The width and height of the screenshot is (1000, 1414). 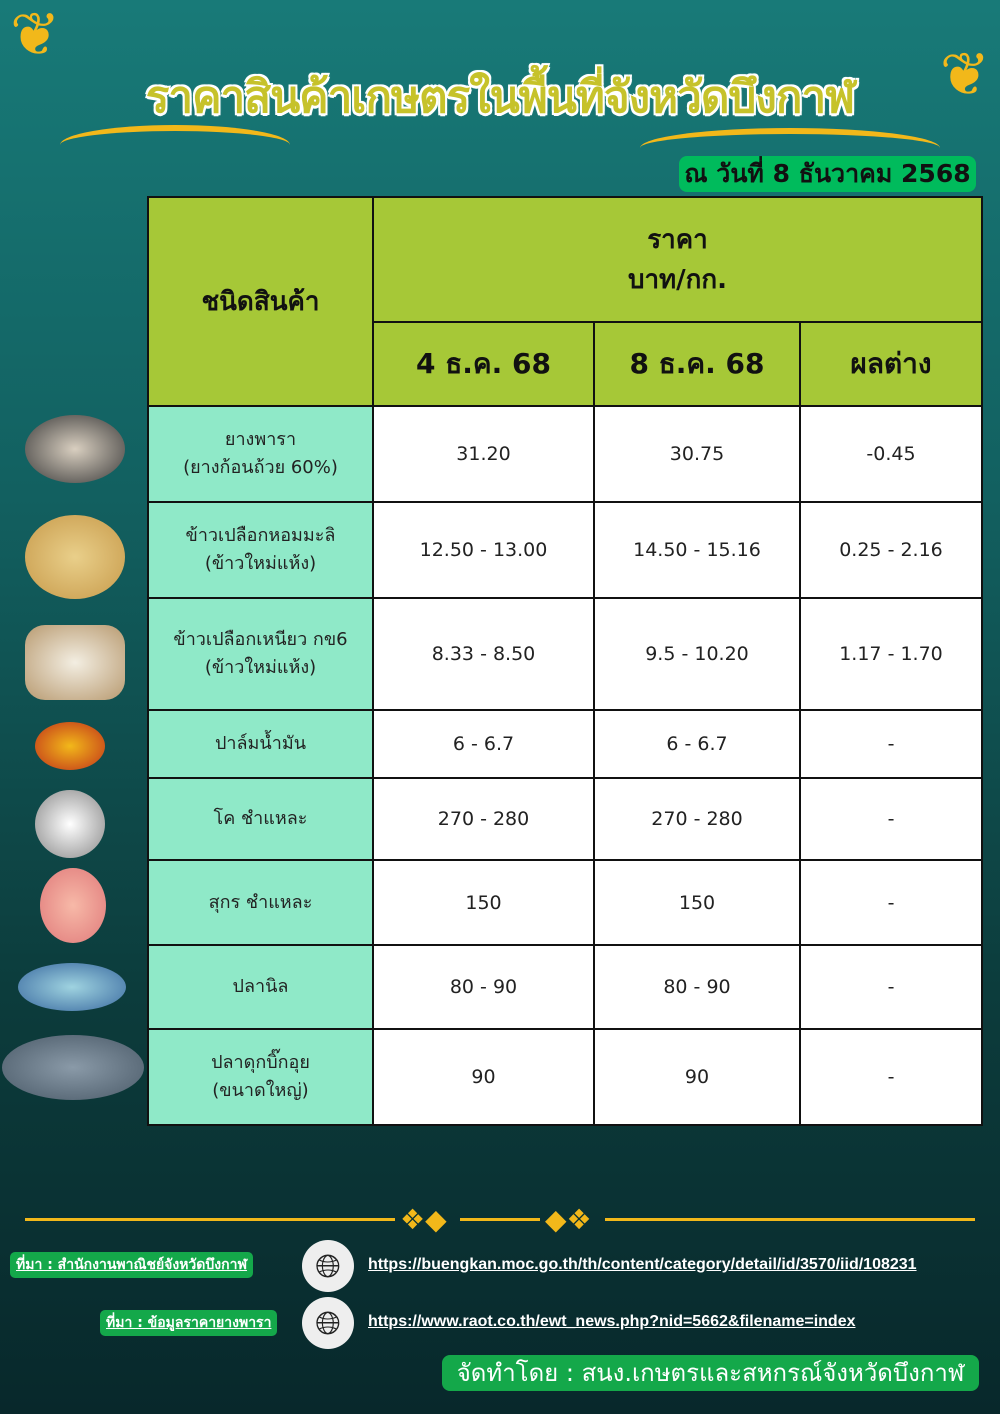 What do you see at coordinates (260, 639) in the screenshot?
I see `product-label: ข้าวเปลือกเหนียว กข6` at bounding box center [260, 639].